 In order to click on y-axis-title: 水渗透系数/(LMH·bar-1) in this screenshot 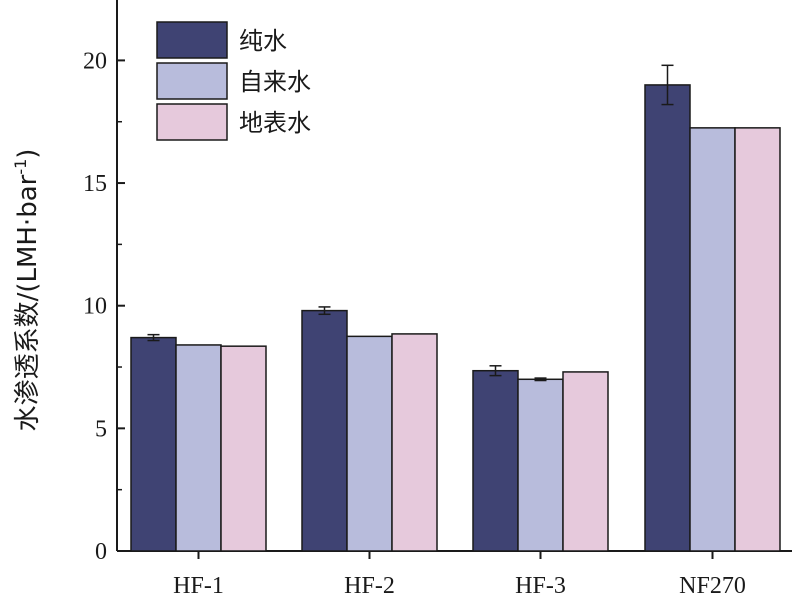, I will do `click(27, 290)`.